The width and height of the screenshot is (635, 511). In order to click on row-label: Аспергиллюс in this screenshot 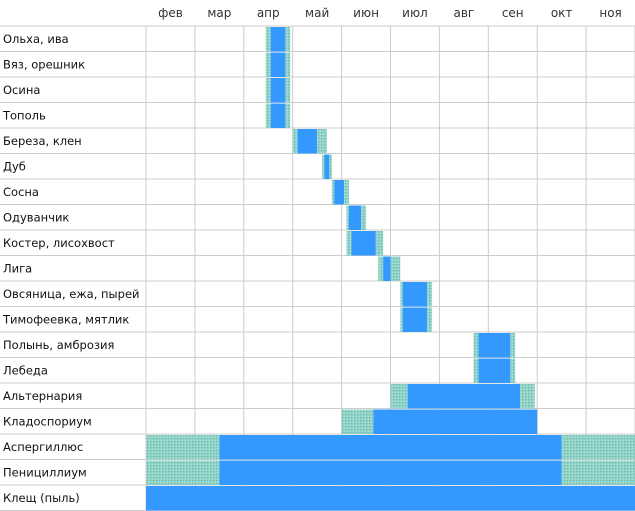, I will do `click(43, 447)`.